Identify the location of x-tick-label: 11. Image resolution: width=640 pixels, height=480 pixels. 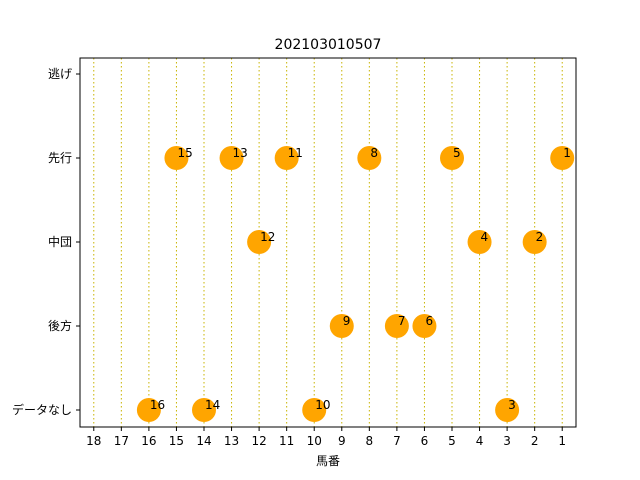
(286, 441).